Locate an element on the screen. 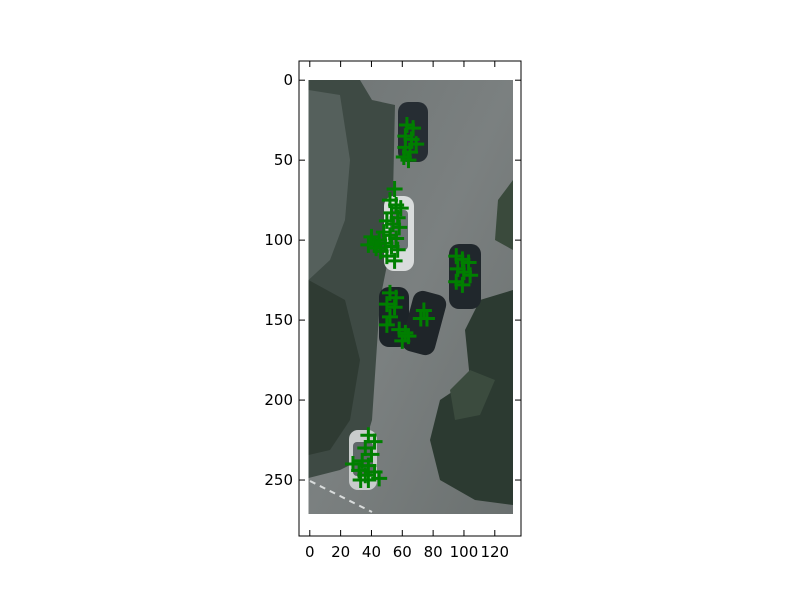  y-tick-label: 250 is located at coordinates (278, 480).